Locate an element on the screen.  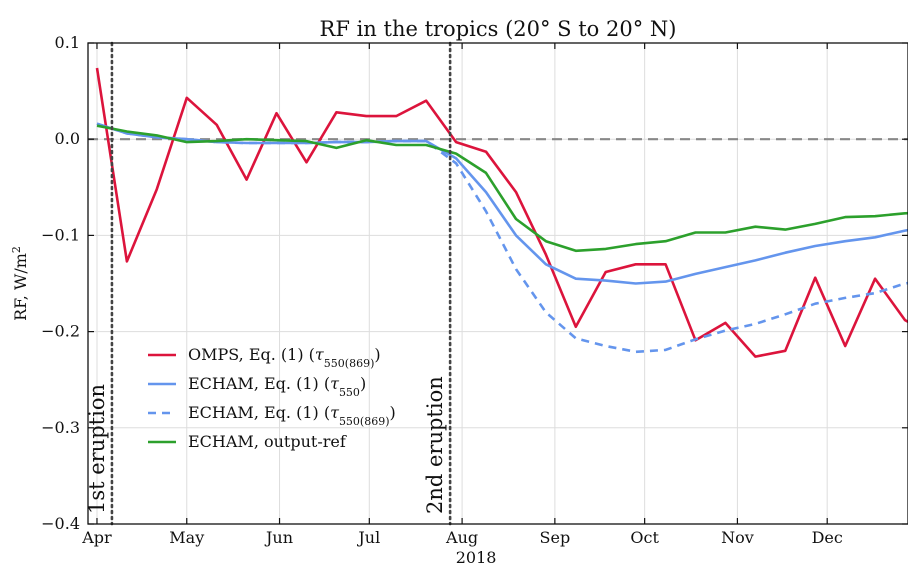
y-tick-label: −0.1 is located at coordinates (60, 234).